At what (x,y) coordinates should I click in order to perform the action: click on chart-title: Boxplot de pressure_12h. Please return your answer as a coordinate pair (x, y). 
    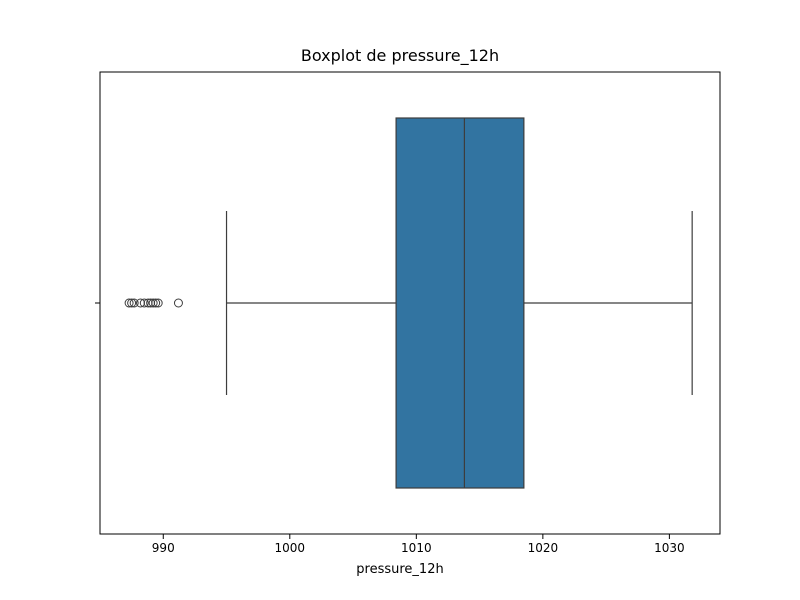
    Looking at the image, I should click on (400, 55).